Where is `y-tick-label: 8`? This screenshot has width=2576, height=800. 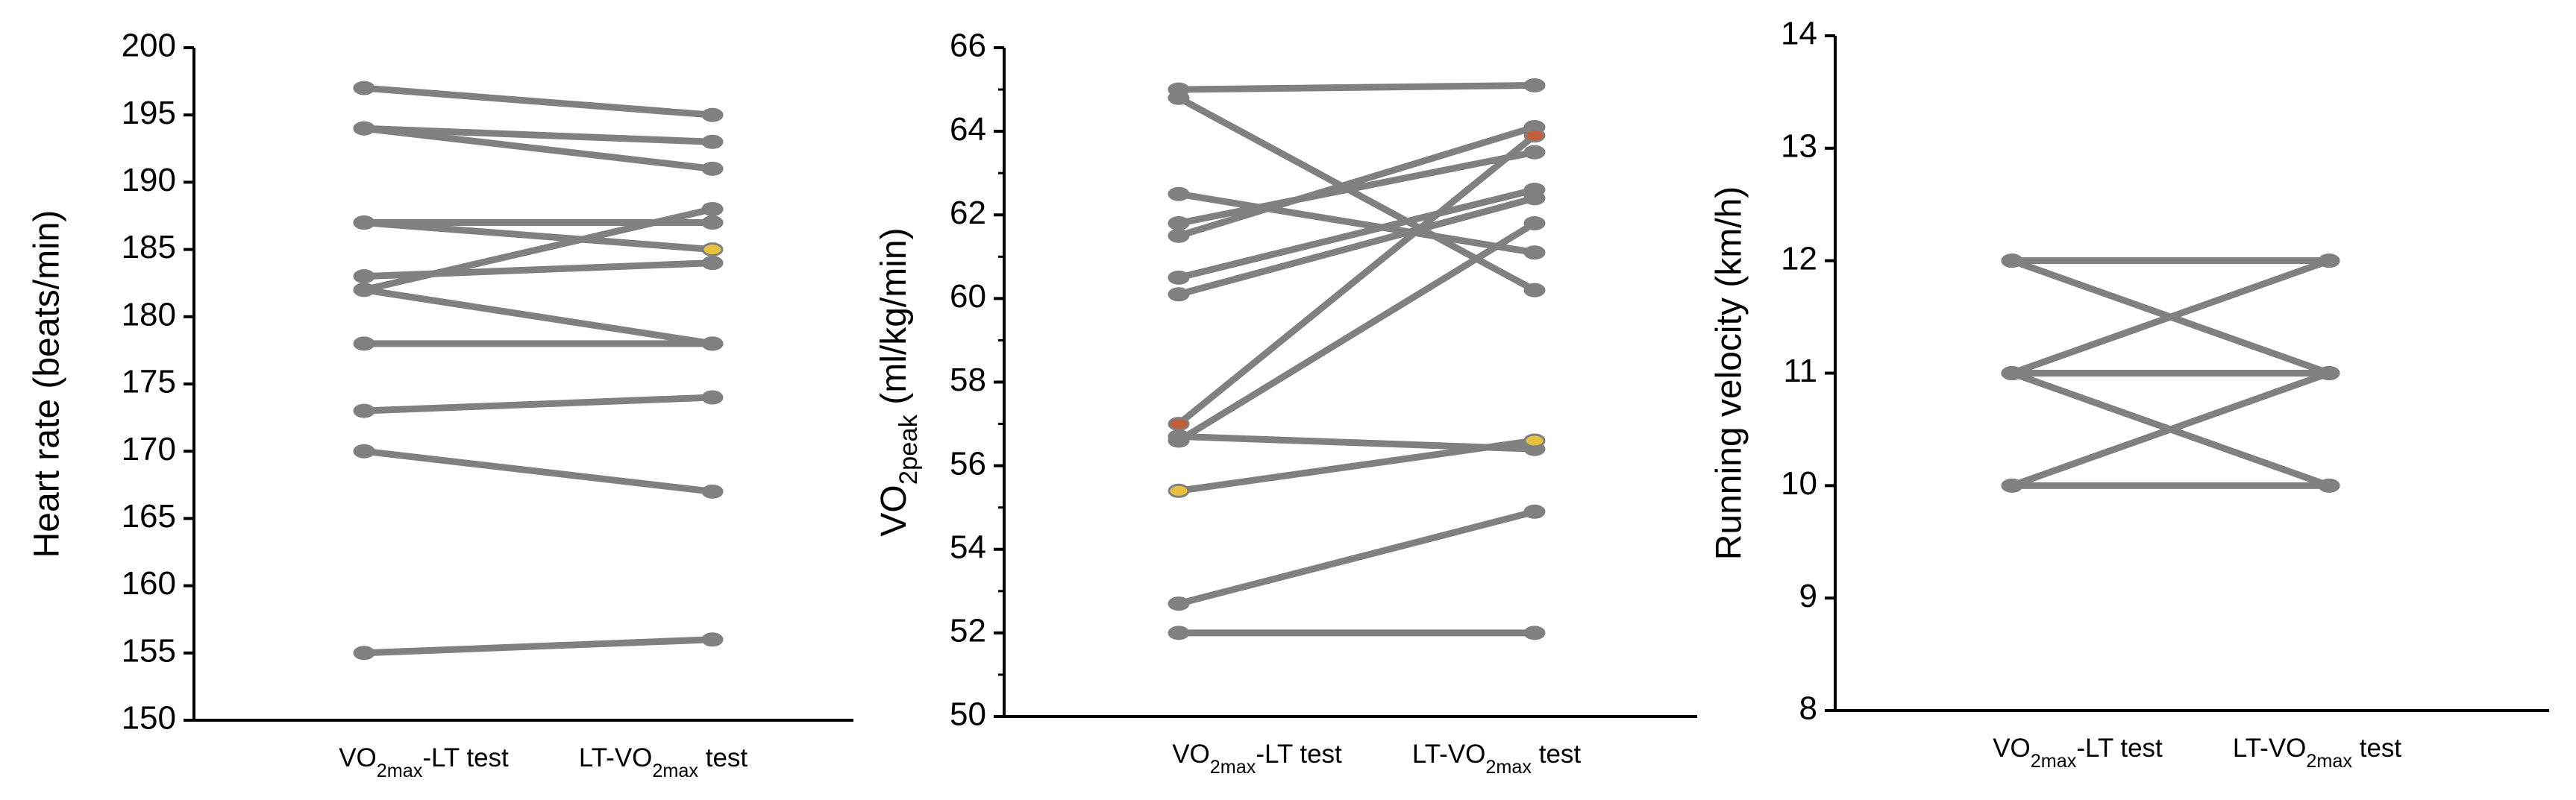 y-tick-label: 8 is located at coordinates (1808, 708).